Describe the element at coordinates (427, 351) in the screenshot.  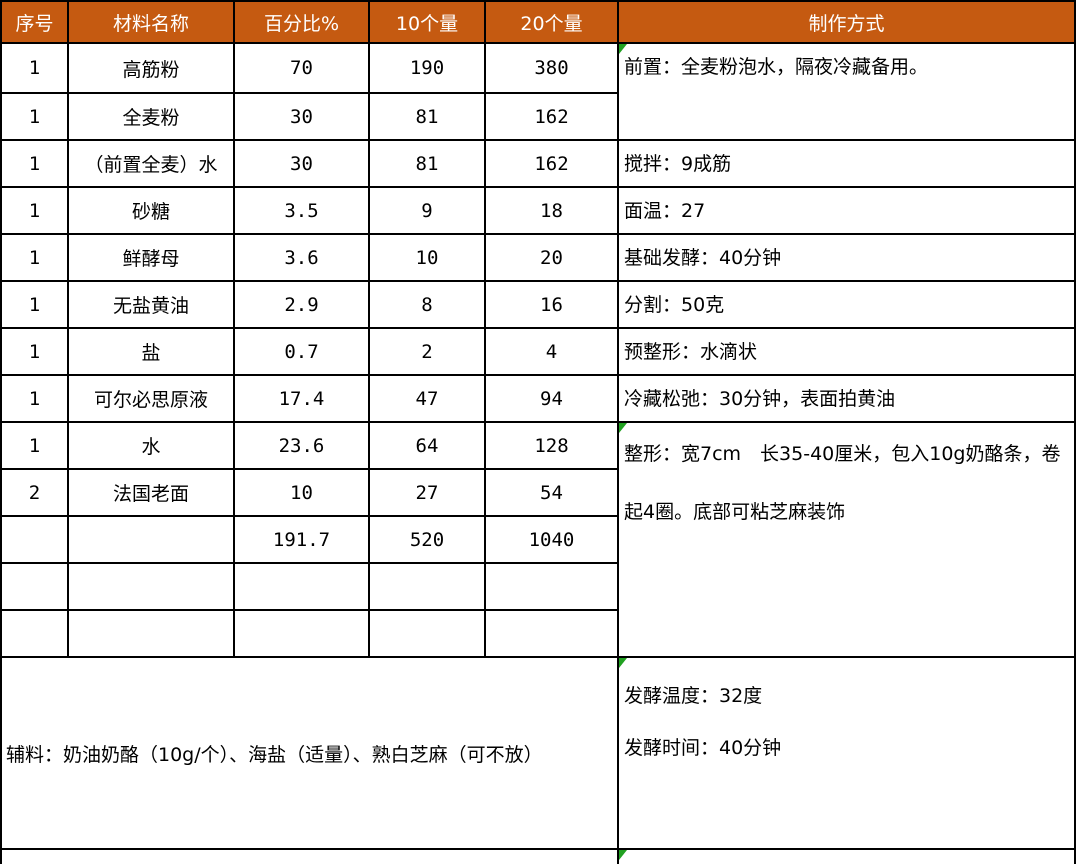
I see `cell-qty10: 2` at that location.